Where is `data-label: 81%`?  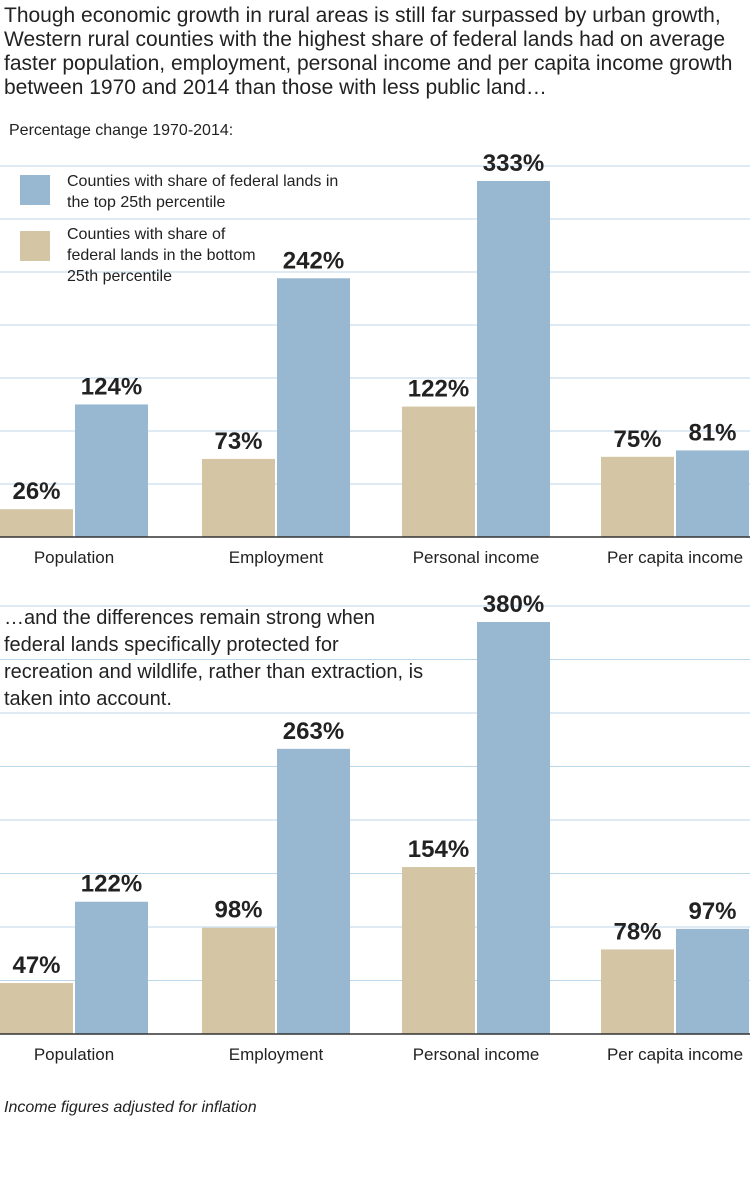
data-label: 81% is located at coordinates (712, 432).